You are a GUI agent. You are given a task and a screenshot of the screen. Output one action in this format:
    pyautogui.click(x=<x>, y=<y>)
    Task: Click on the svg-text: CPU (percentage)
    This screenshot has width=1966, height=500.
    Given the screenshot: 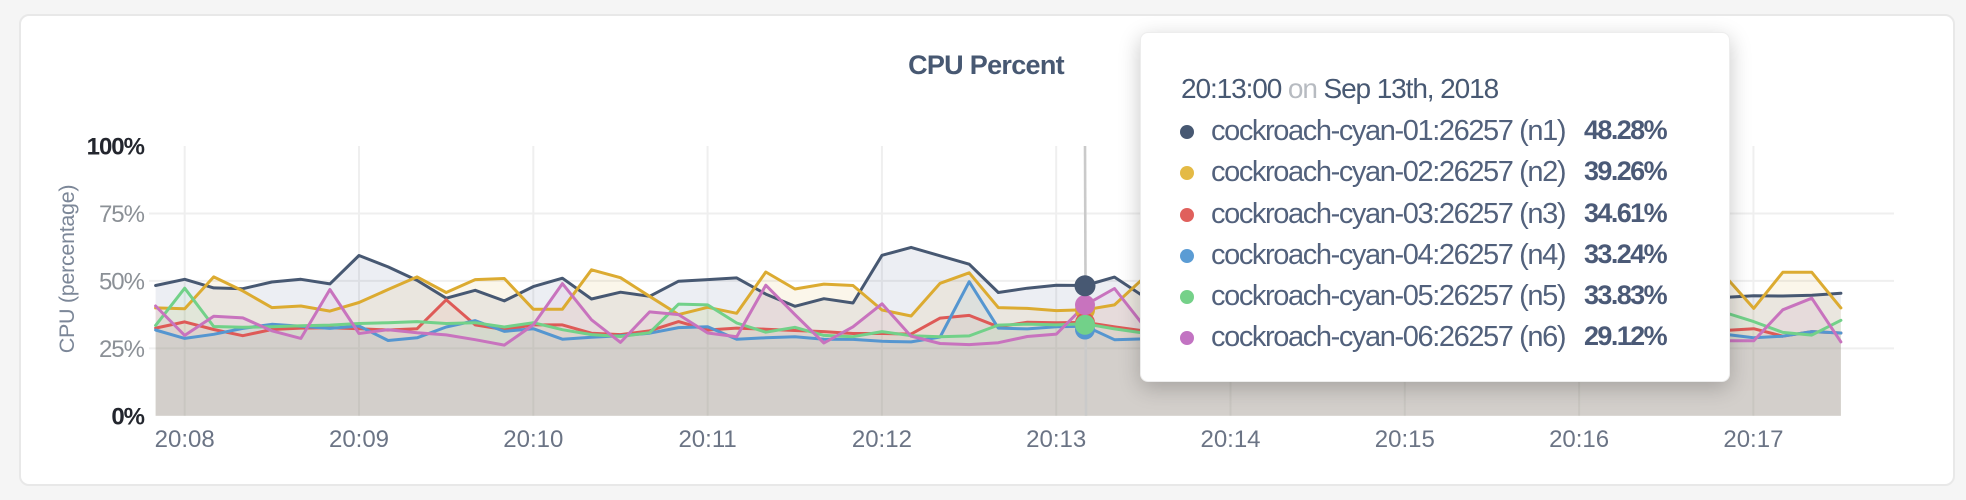 What is the action you would take?
    pyautogui.click(x=67, y=269)
    